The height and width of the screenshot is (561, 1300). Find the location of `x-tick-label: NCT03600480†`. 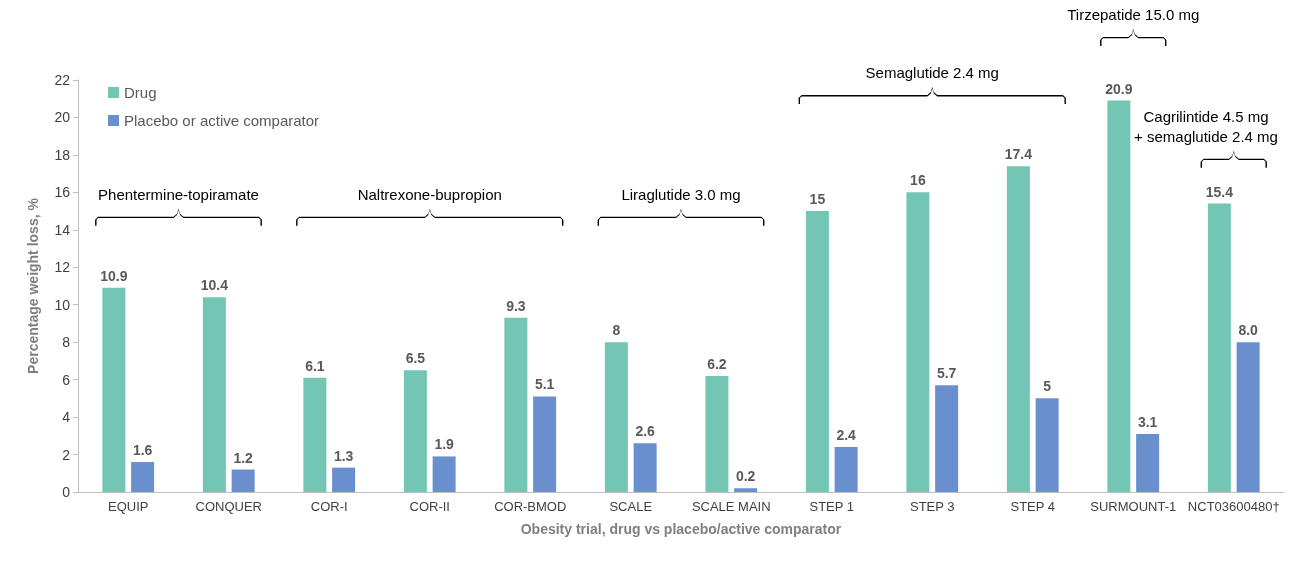

x-tick-label: NCT03600480† is located at coordinates (1233, 506).